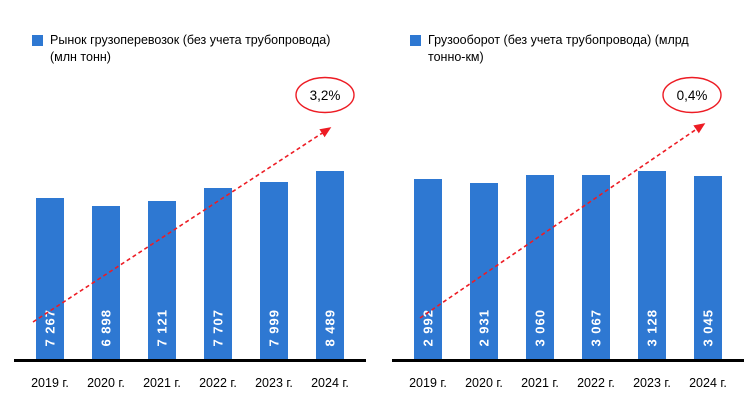 Image resolution: width=752 pixels, height=401 pixels. Describe the element at coordinates (218, 273) in the screenshot. I see `bar: 7 707` at that location.